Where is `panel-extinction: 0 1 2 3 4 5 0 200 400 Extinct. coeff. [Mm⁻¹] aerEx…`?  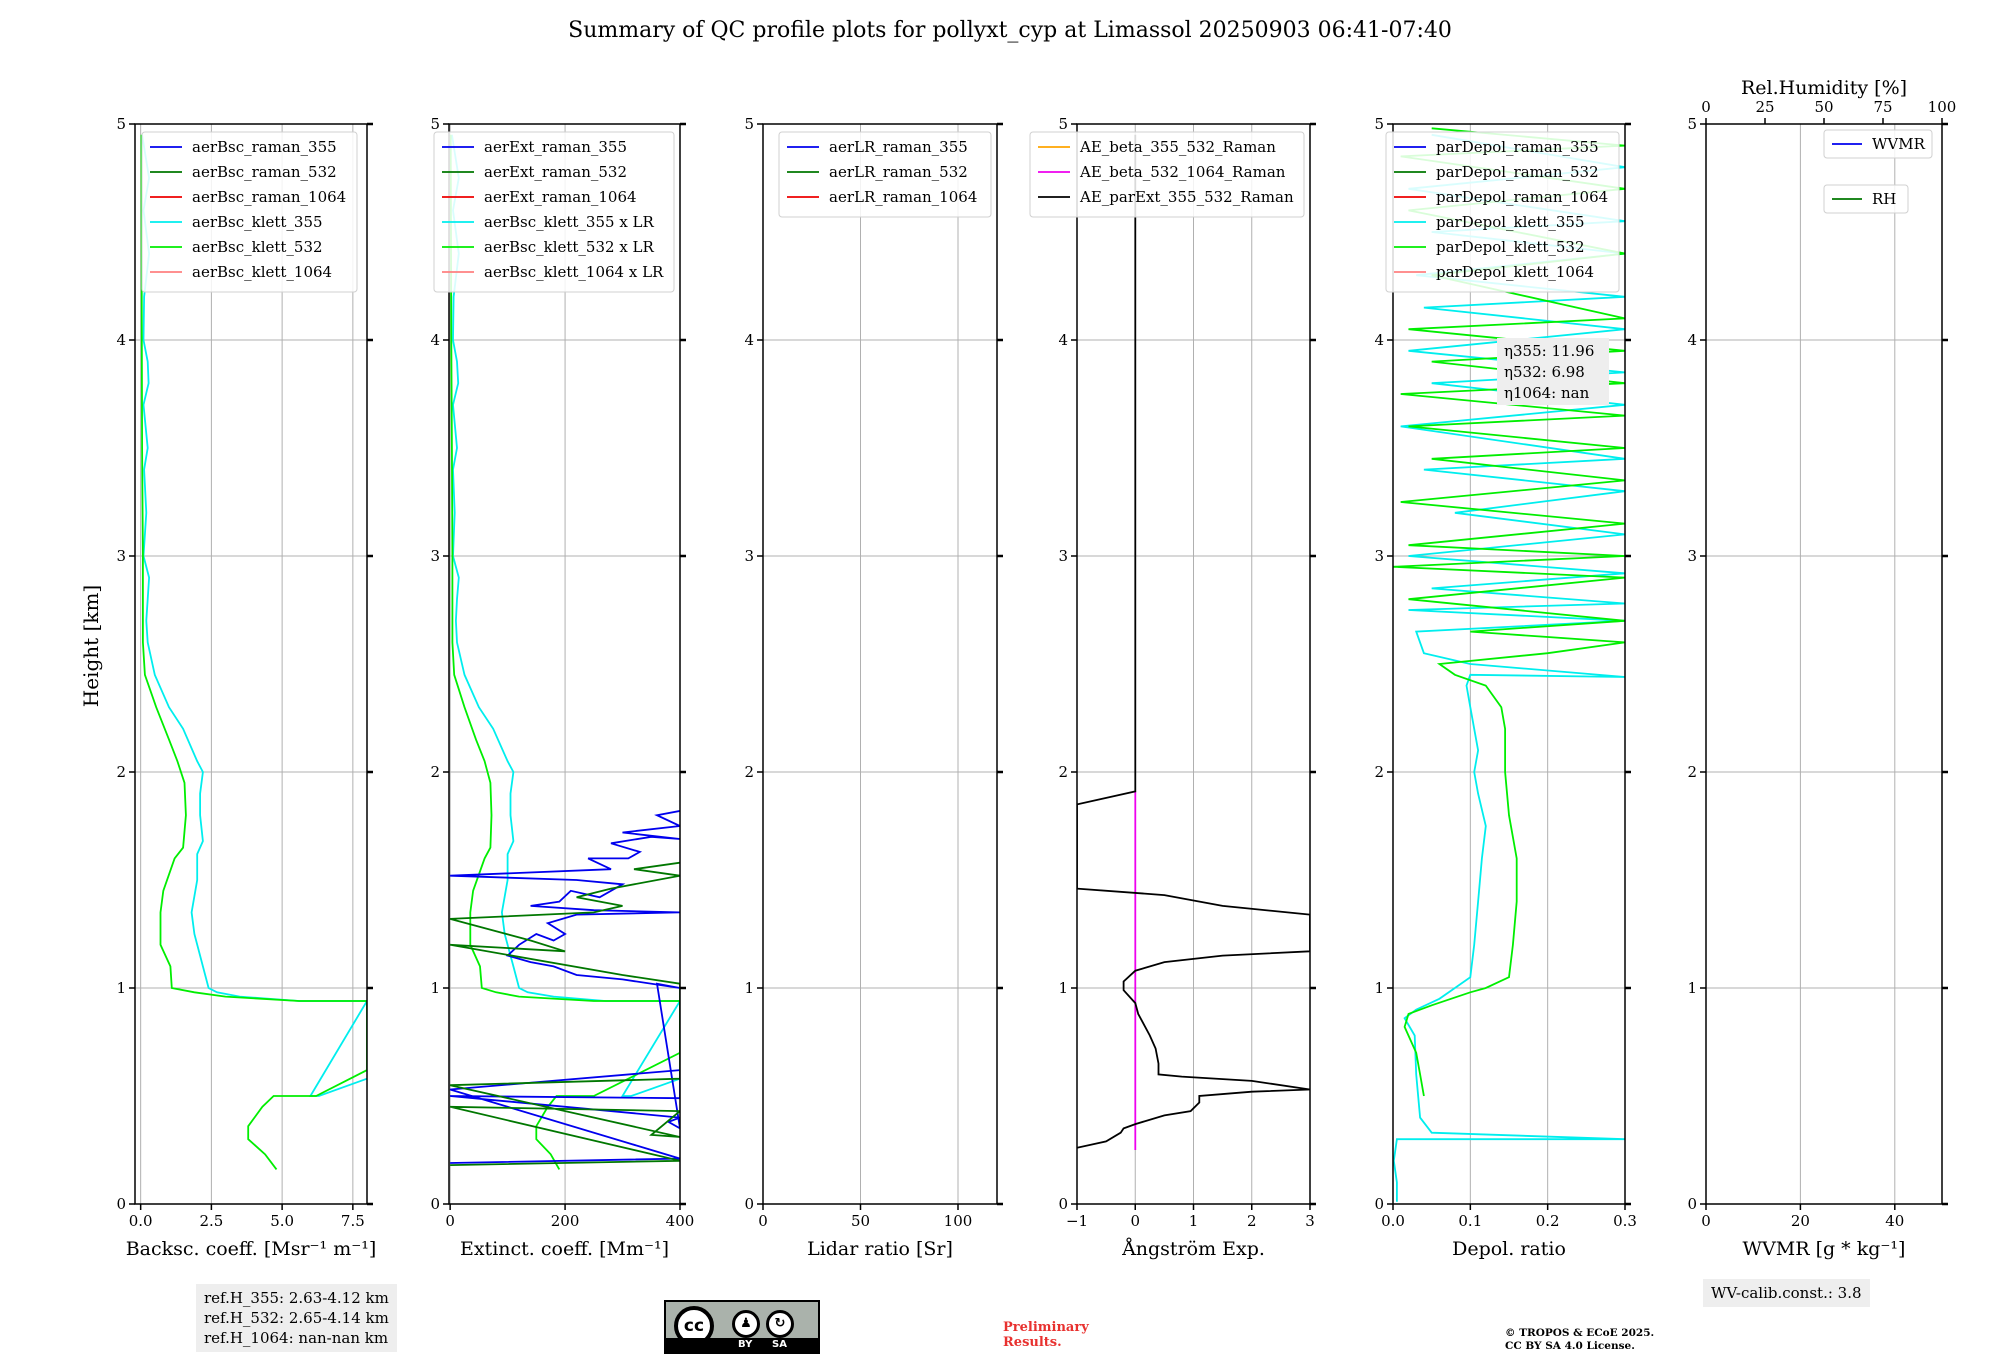
panel-extinction: 0 1 2 3 4 5 0 200 400 Extinct. coeff. [Mm⁻¹] aerEx… is located at coordinates (562, 687).